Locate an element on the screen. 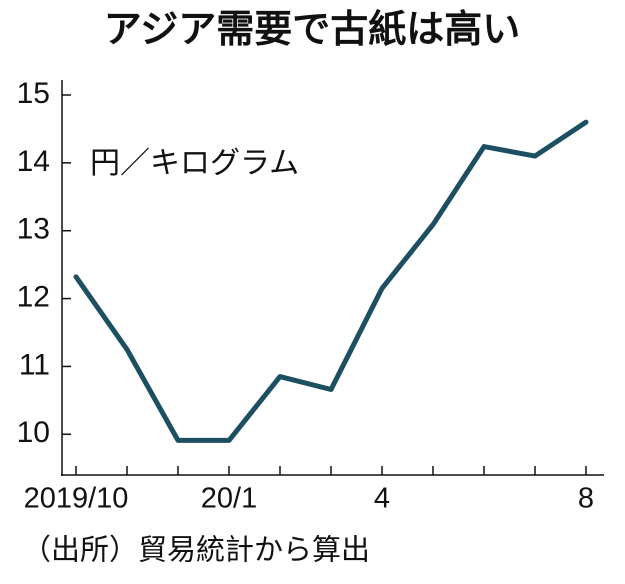 This screenshot has height=584, width=625. x-tick-label: 2019/10 is located at coordinates (76, 499).